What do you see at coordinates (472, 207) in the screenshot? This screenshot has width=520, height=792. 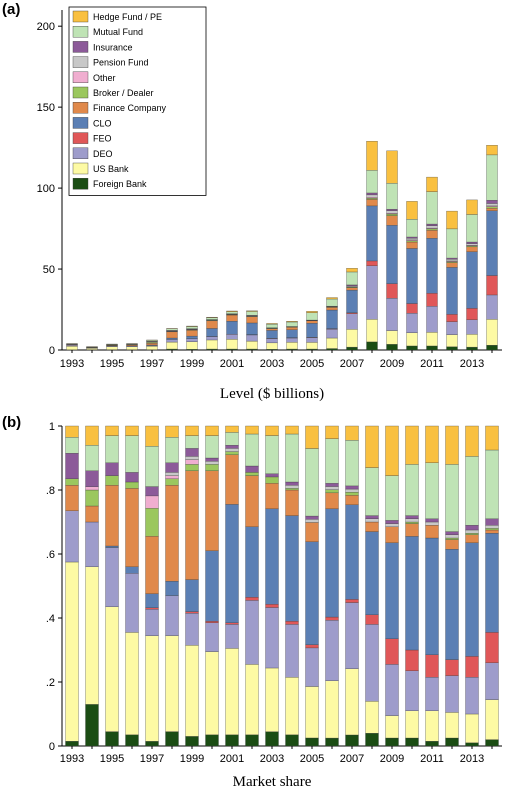 I see `panel-a-segment-hedge-fund-pe-2013` at bounding box center [472, 207].